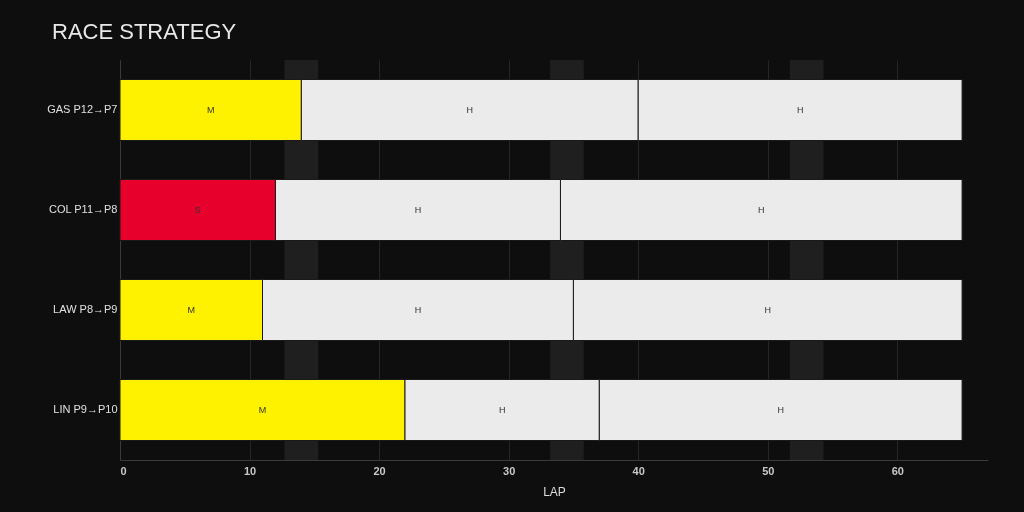  What do you see at coordinates (144, 31) in the screenshot?
I see `chart-title: RACE STRATEGY` at bounding box center [144, 31].